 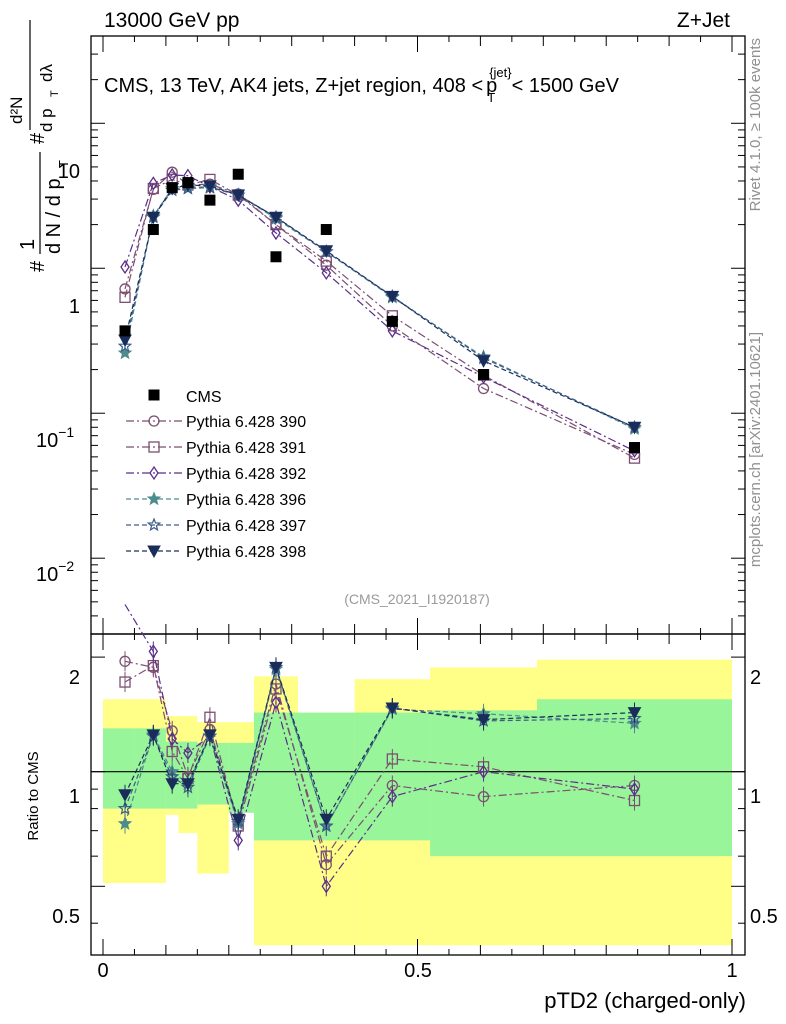 I want to click on xtick-0: 0, so click(x=102, y=971).